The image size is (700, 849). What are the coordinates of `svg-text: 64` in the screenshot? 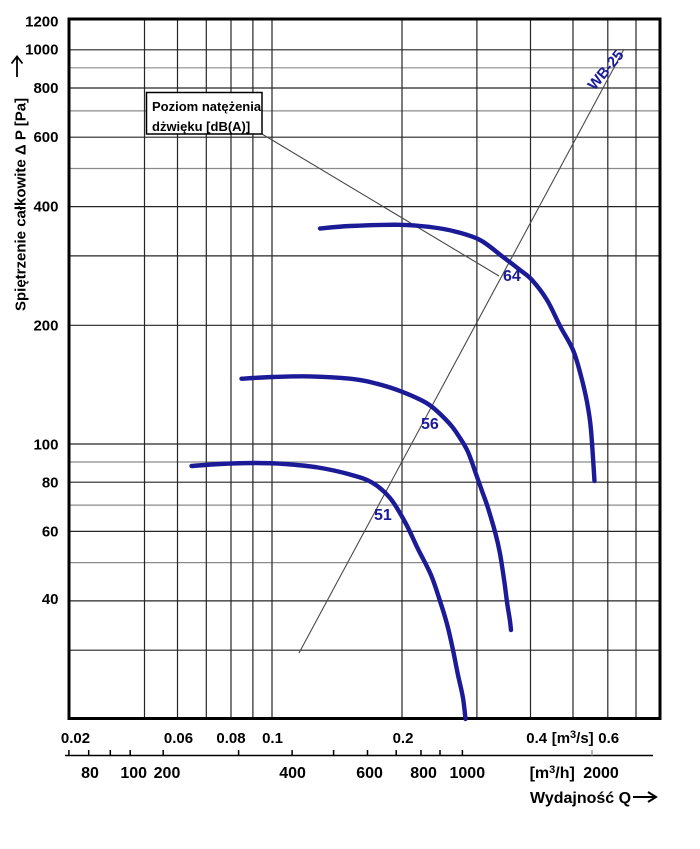 It's located at (512, 276).